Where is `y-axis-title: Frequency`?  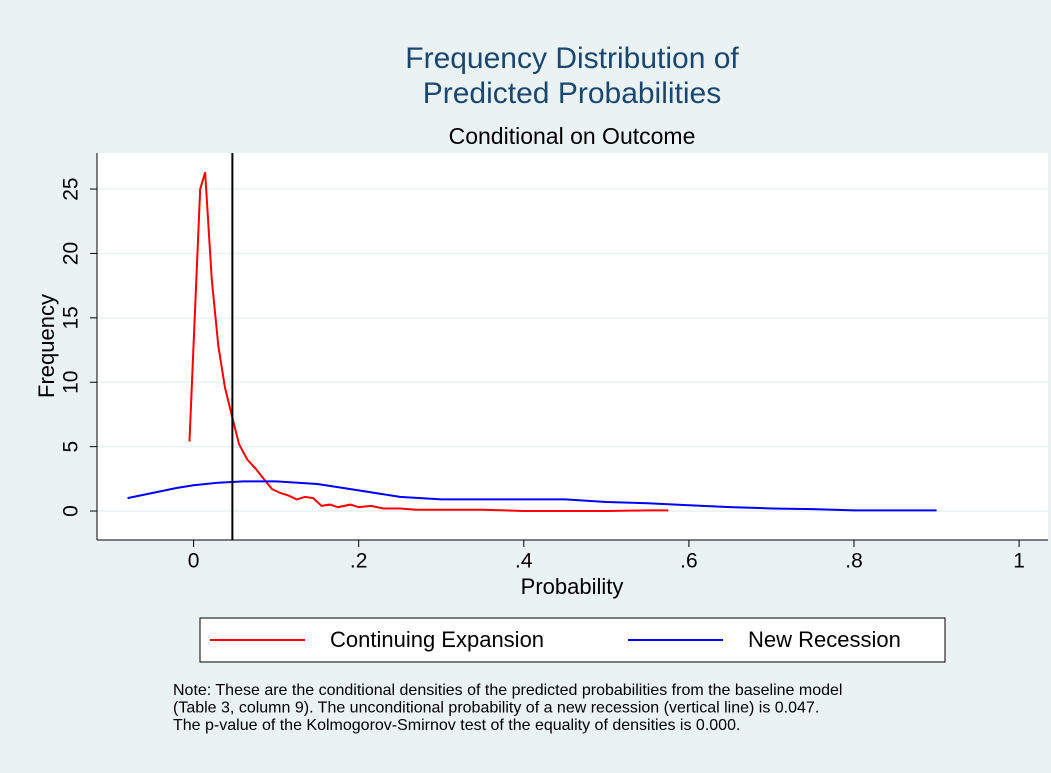 y-axis-title: Frequency is located at coordinates (46, 346).